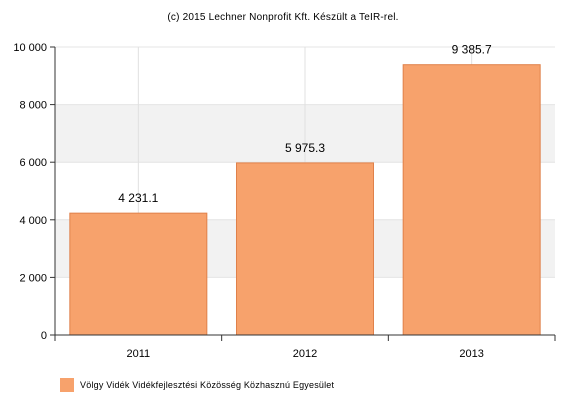 The height and width of the screenshot is (396, 566). I want to click on x-axis-ticks: 2011 2012 2013, so click(305, 347).